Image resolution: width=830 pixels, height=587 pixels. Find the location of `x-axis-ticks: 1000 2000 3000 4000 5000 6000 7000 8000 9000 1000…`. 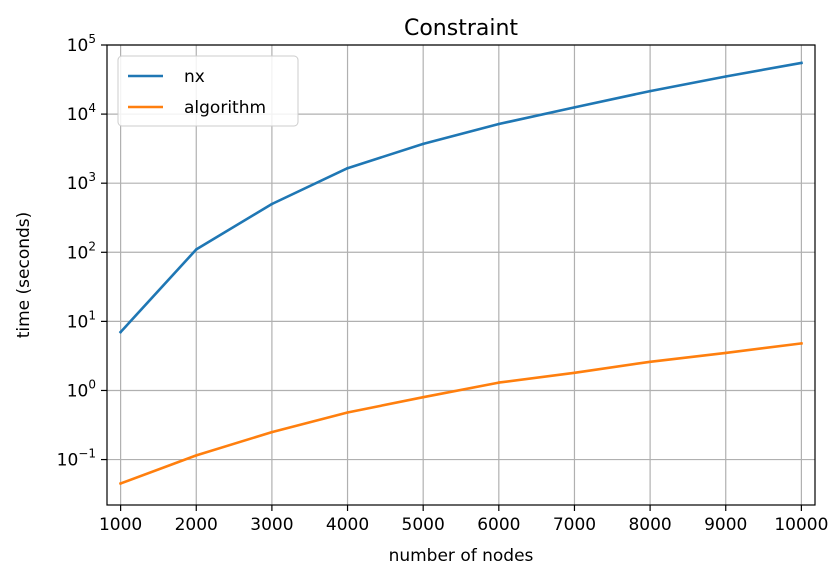

x-axis-ticks: 1000 2000 3000 4000 5000 6000 7000 8000 9000 1000… is located at coordinates (463, 520).